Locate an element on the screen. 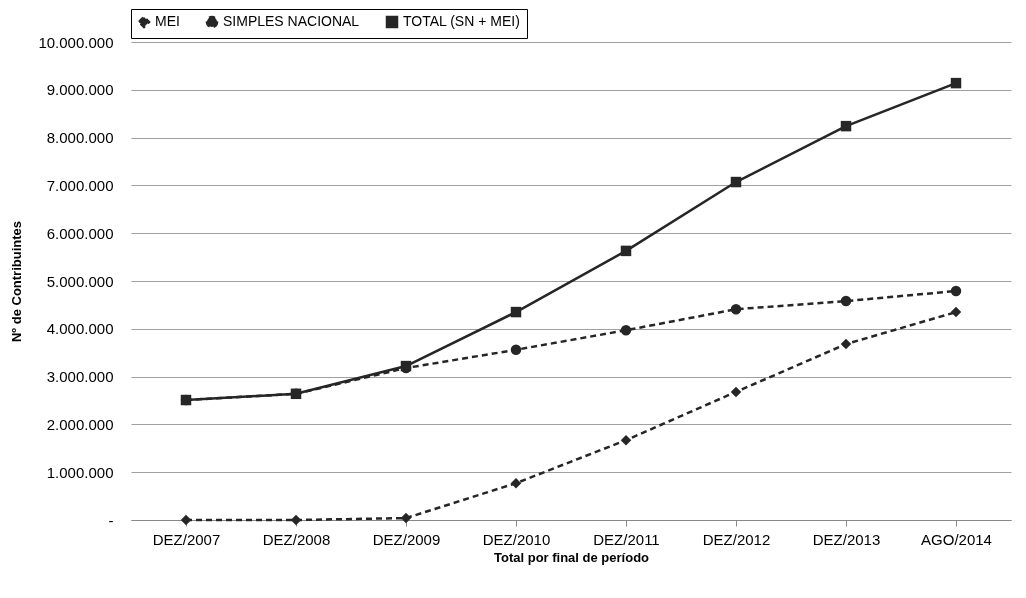  y-tick-label: 2.000.000 is located at coordinates (80, 424).